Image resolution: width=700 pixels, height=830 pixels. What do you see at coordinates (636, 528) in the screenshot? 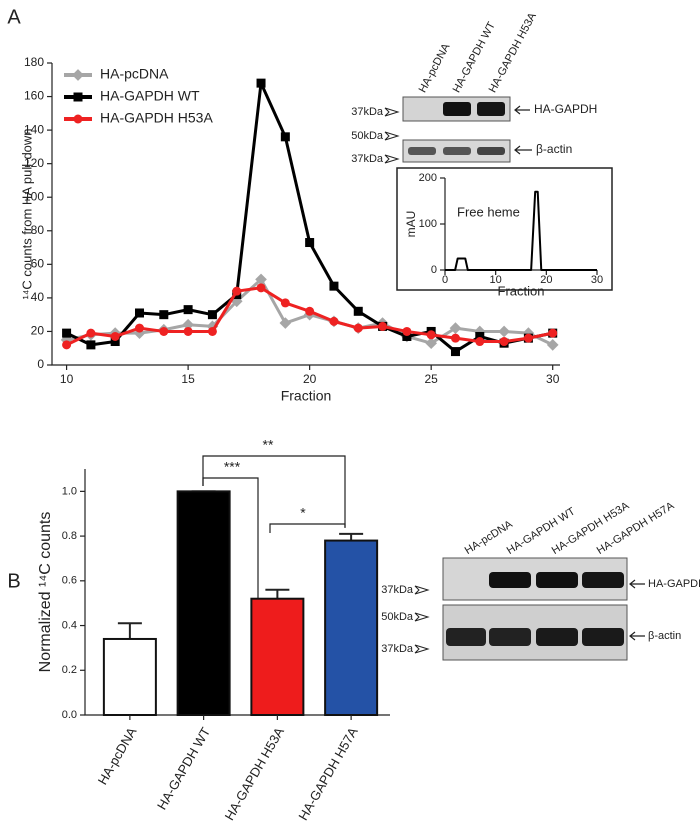
I see `lane-label: HA-GAPDH H57A` at bounding box center [636, 528].